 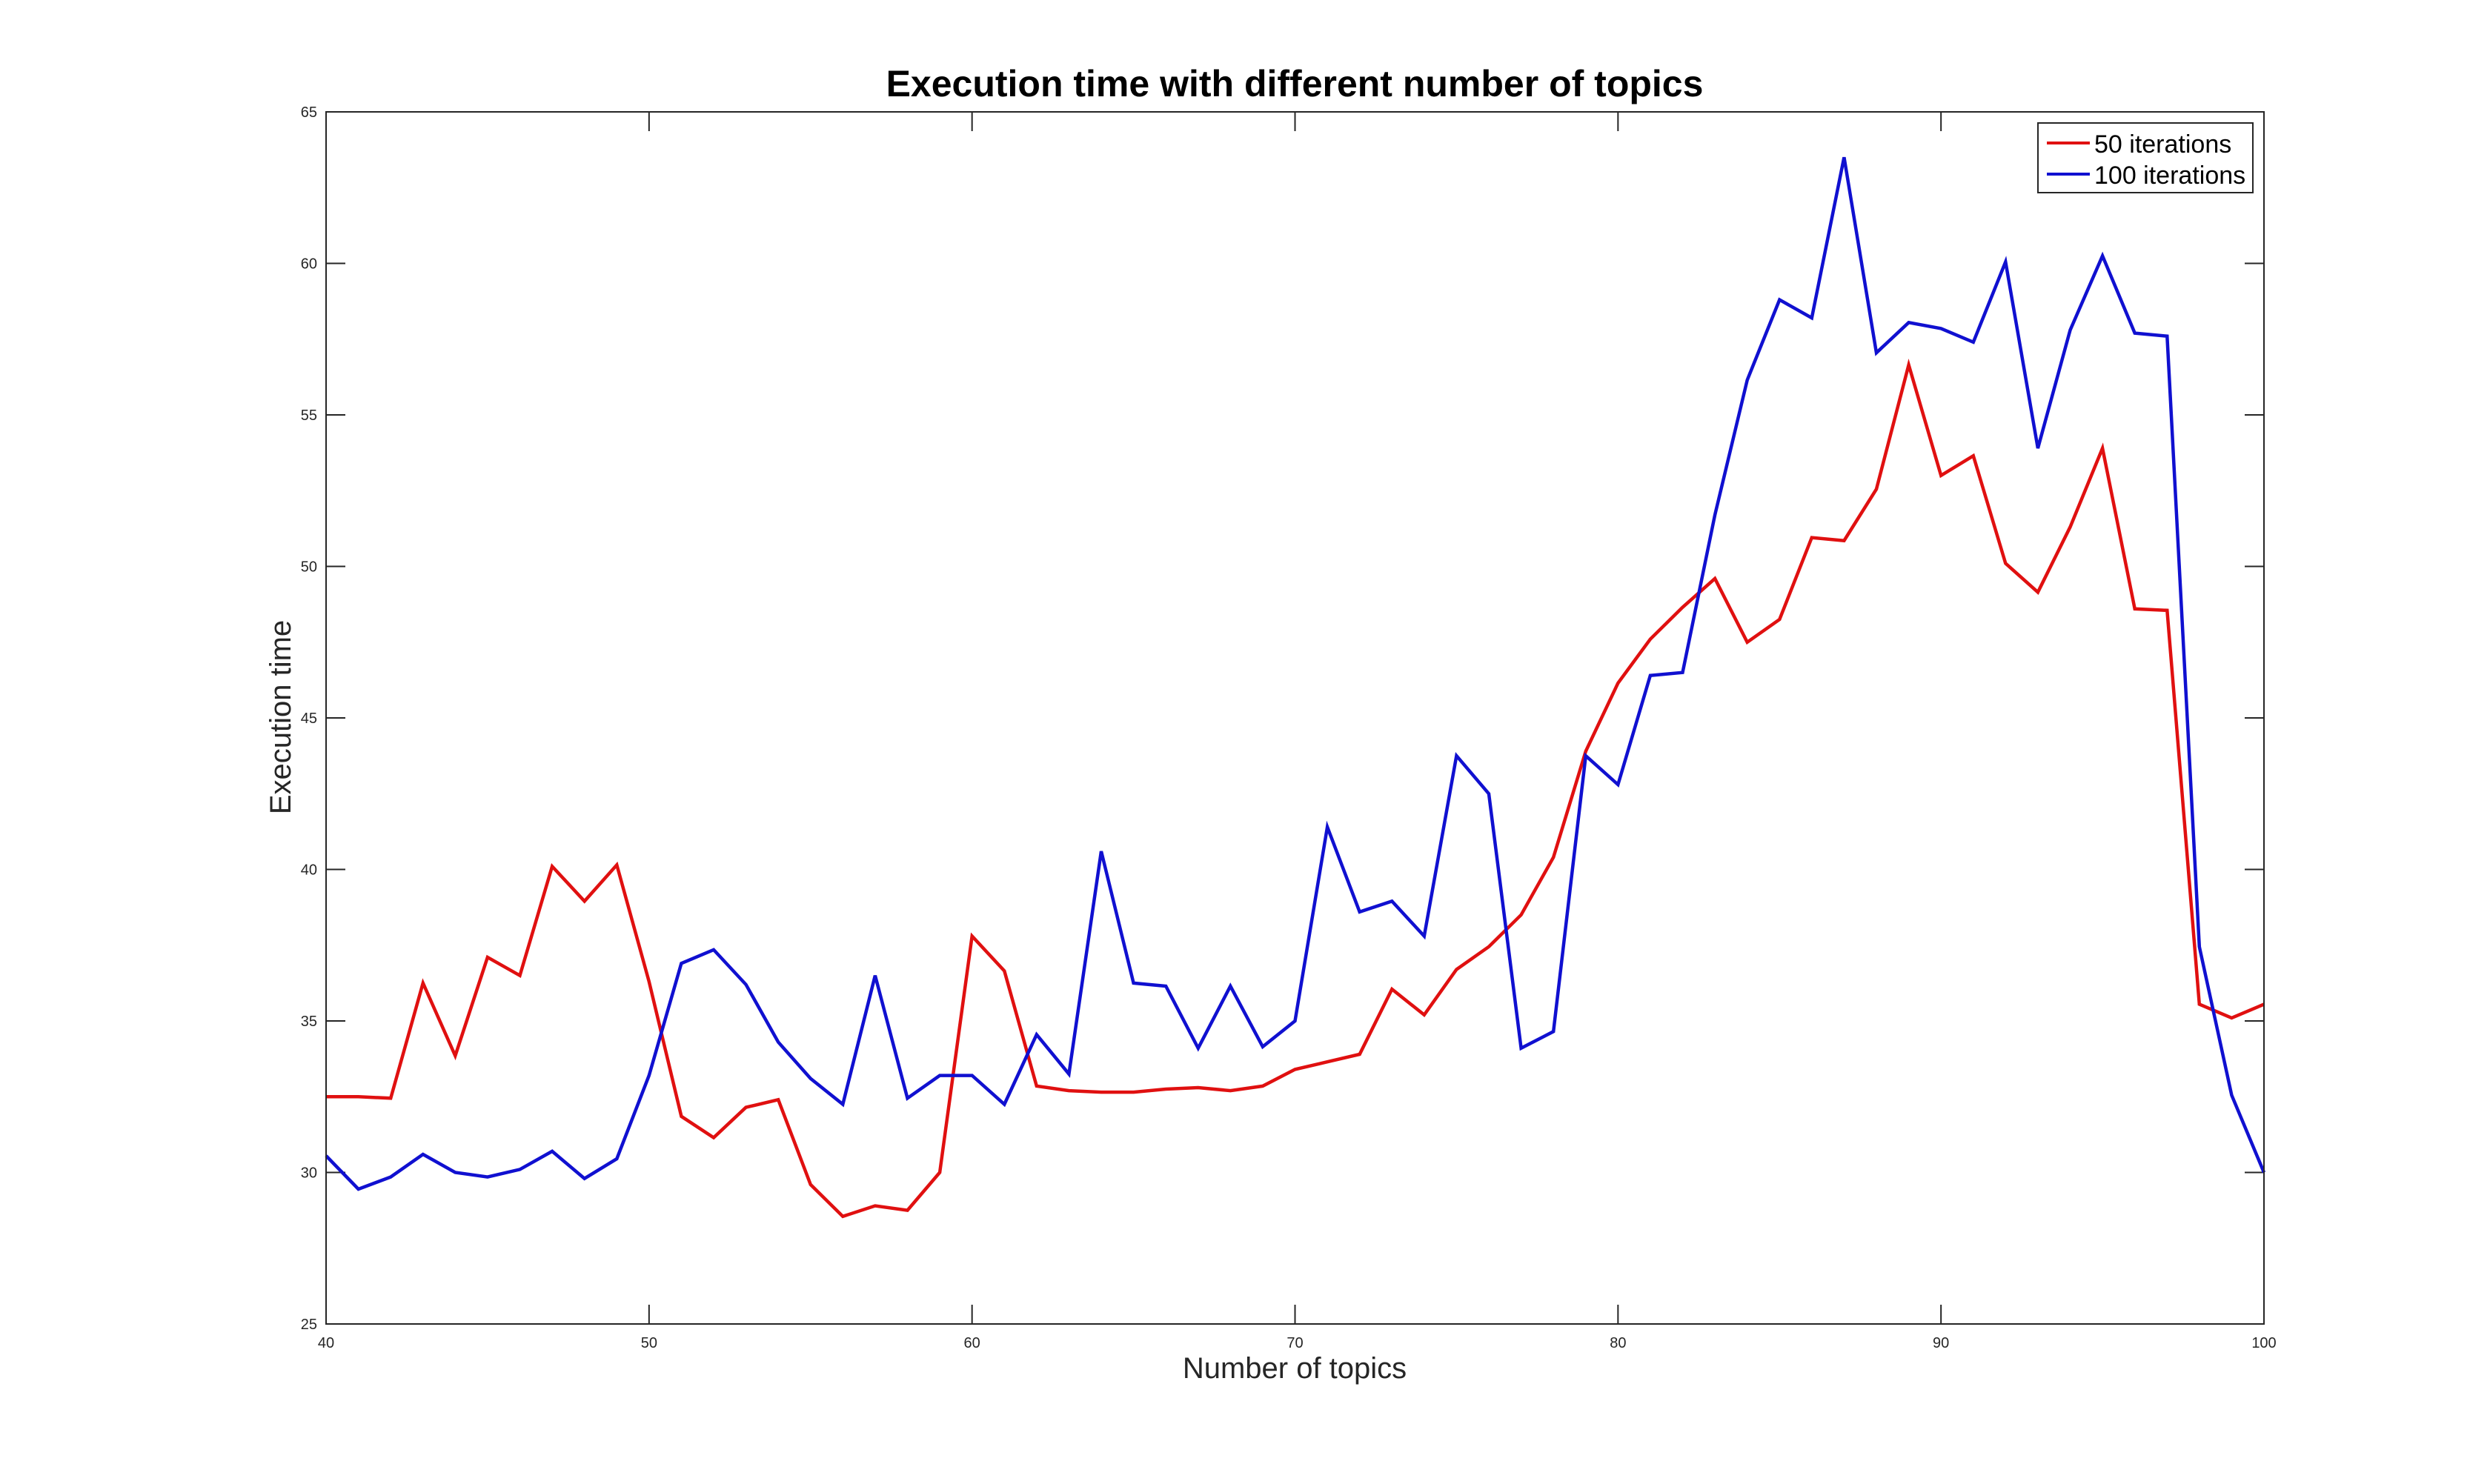 I want to click on y-tick-label: 65, so click(x=309, y=112).